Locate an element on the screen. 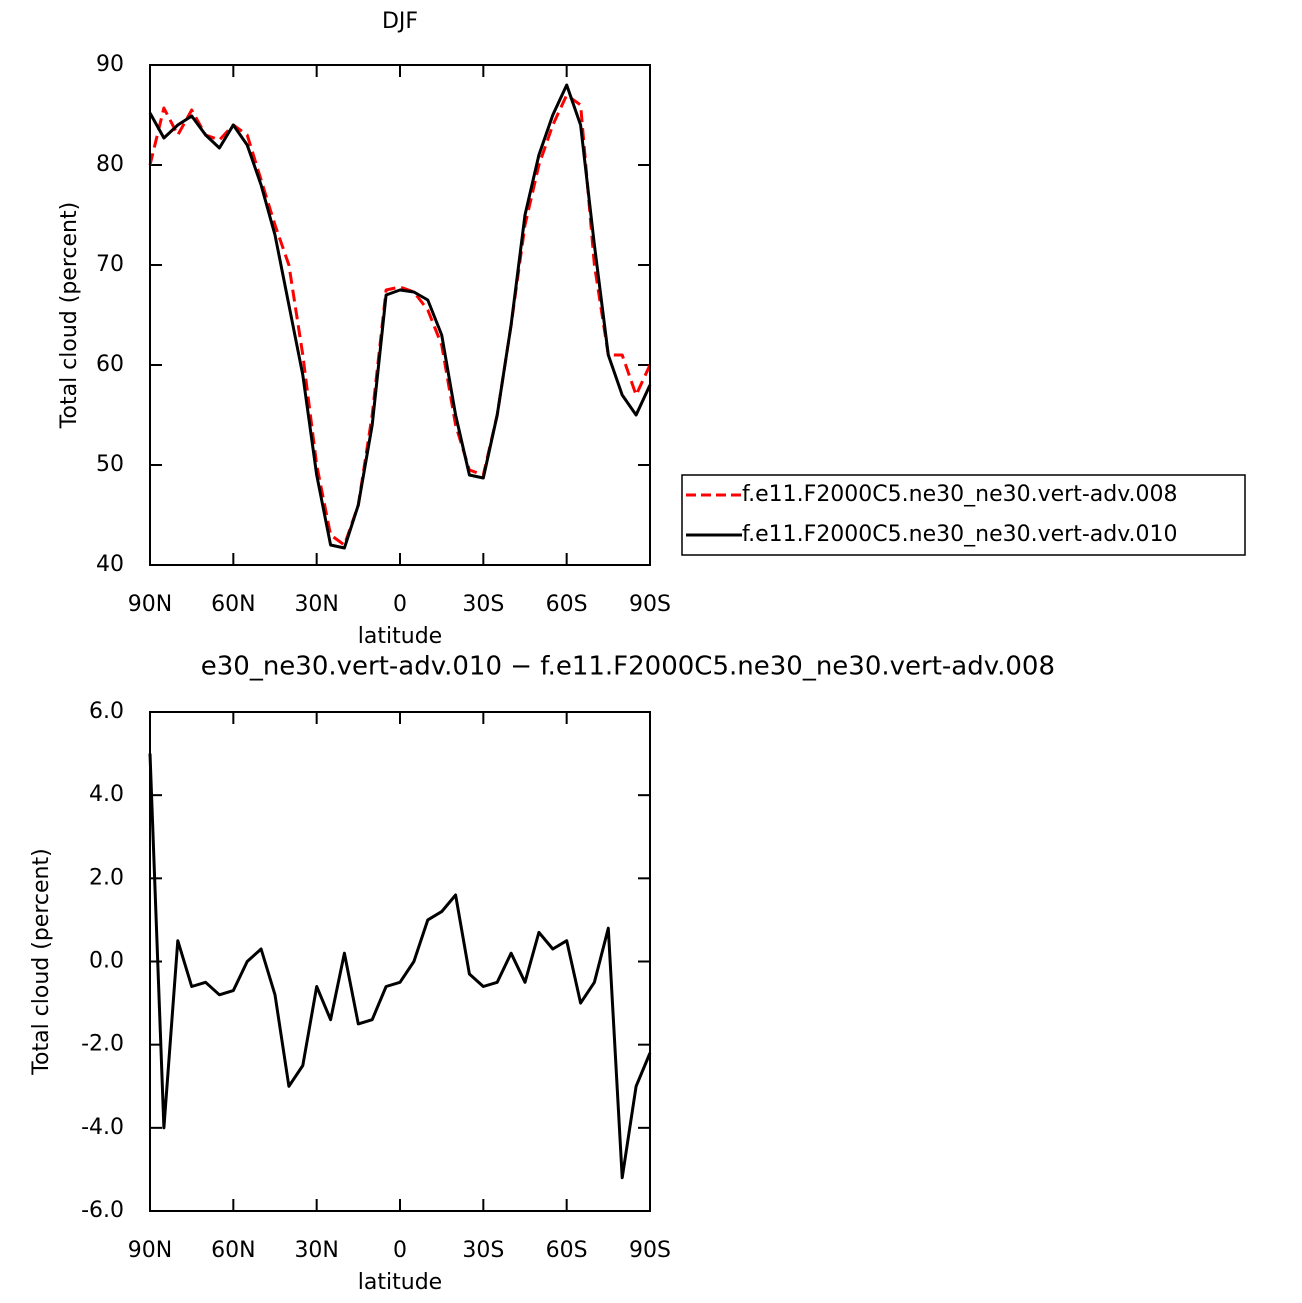 This screenshot has height=1303, width=1302. y-tick-label: 70 is located at coordinates (110, 264).